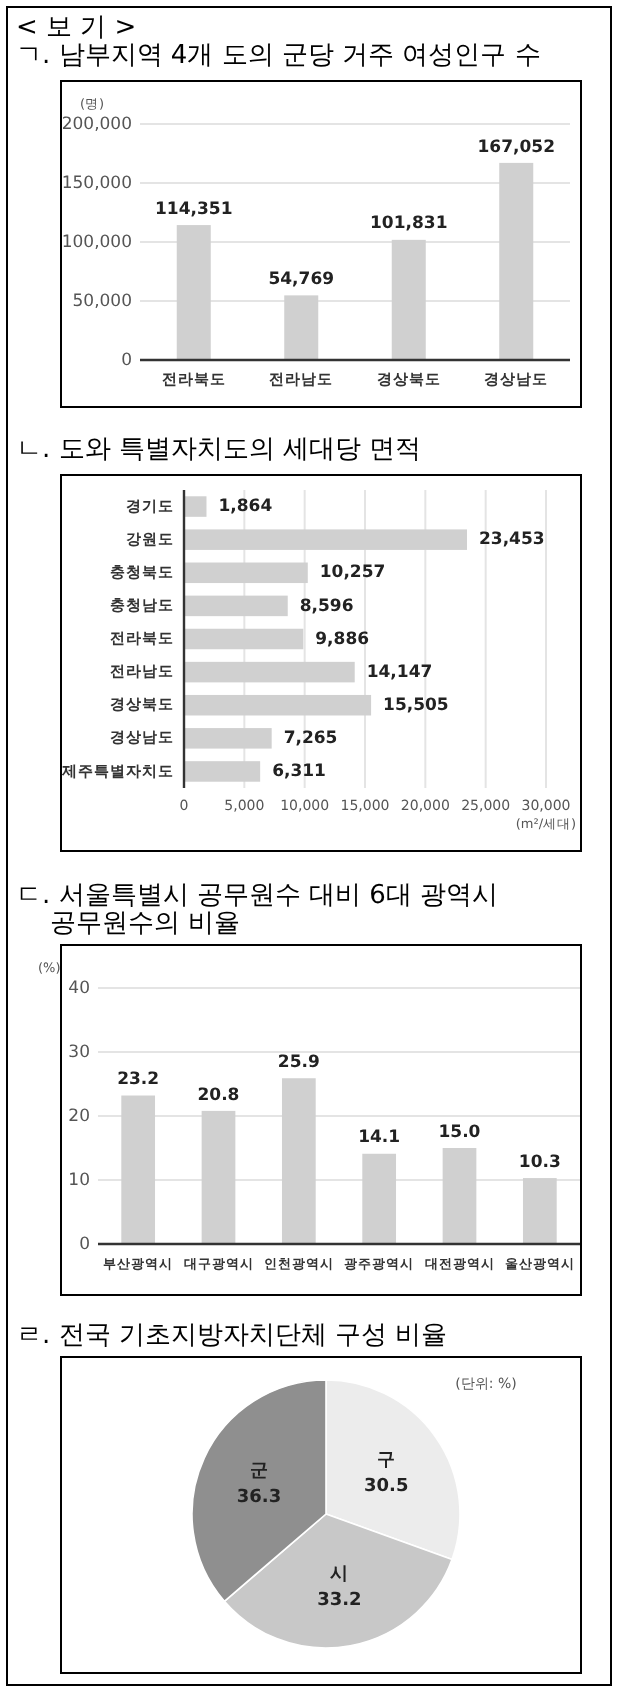 This screenshot has width=618, height=1690. I want to click on y-tick-label: 100,000, so click(96, 242).